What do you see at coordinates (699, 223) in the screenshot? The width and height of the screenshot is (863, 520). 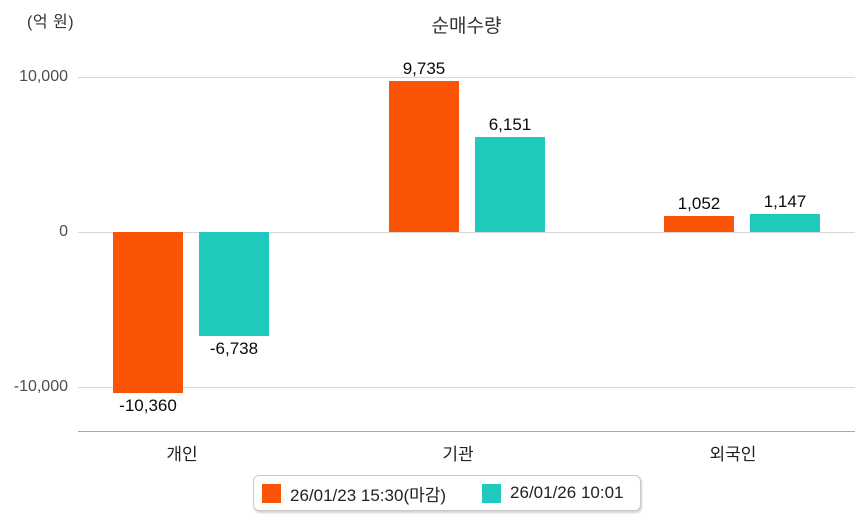 I see `bar-외국인-s1` at bounding box center [699, 223].